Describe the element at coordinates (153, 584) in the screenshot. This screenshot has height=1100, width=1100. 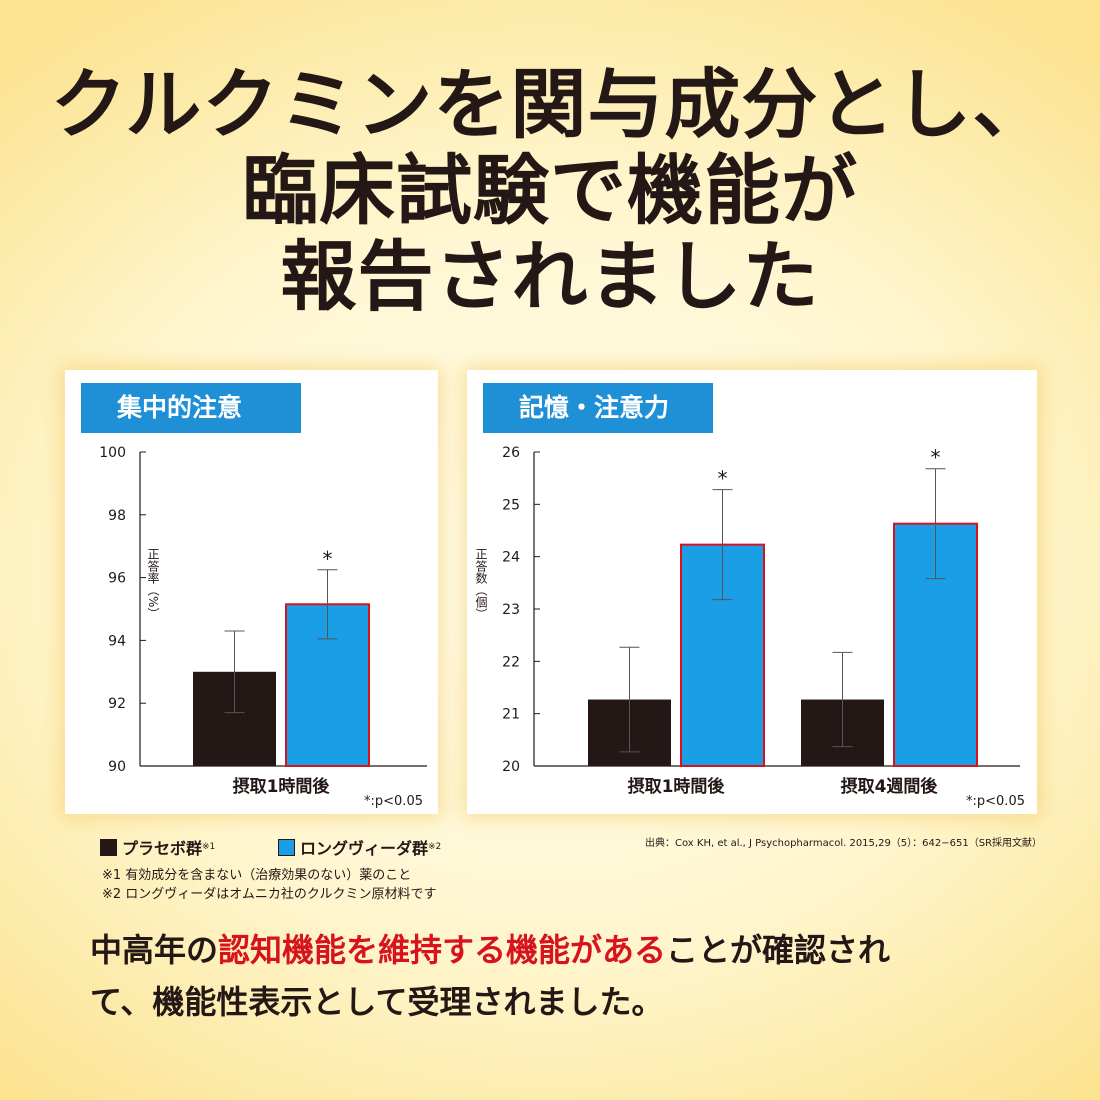
I see `y-axis-label: 正答率（%）` at that location.